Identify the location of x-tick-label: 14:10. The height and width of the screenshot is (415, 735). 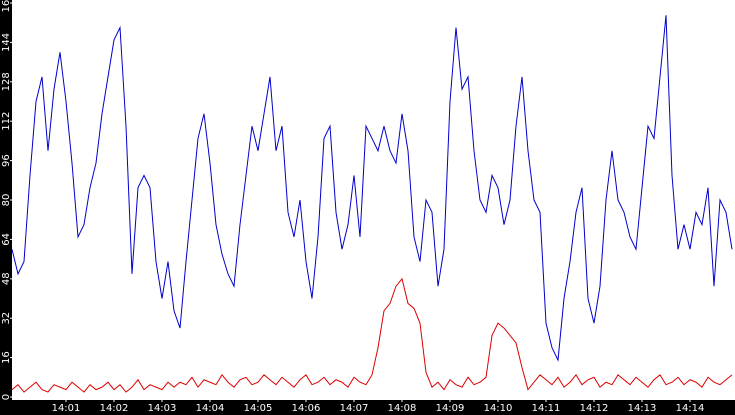
(498, 408).